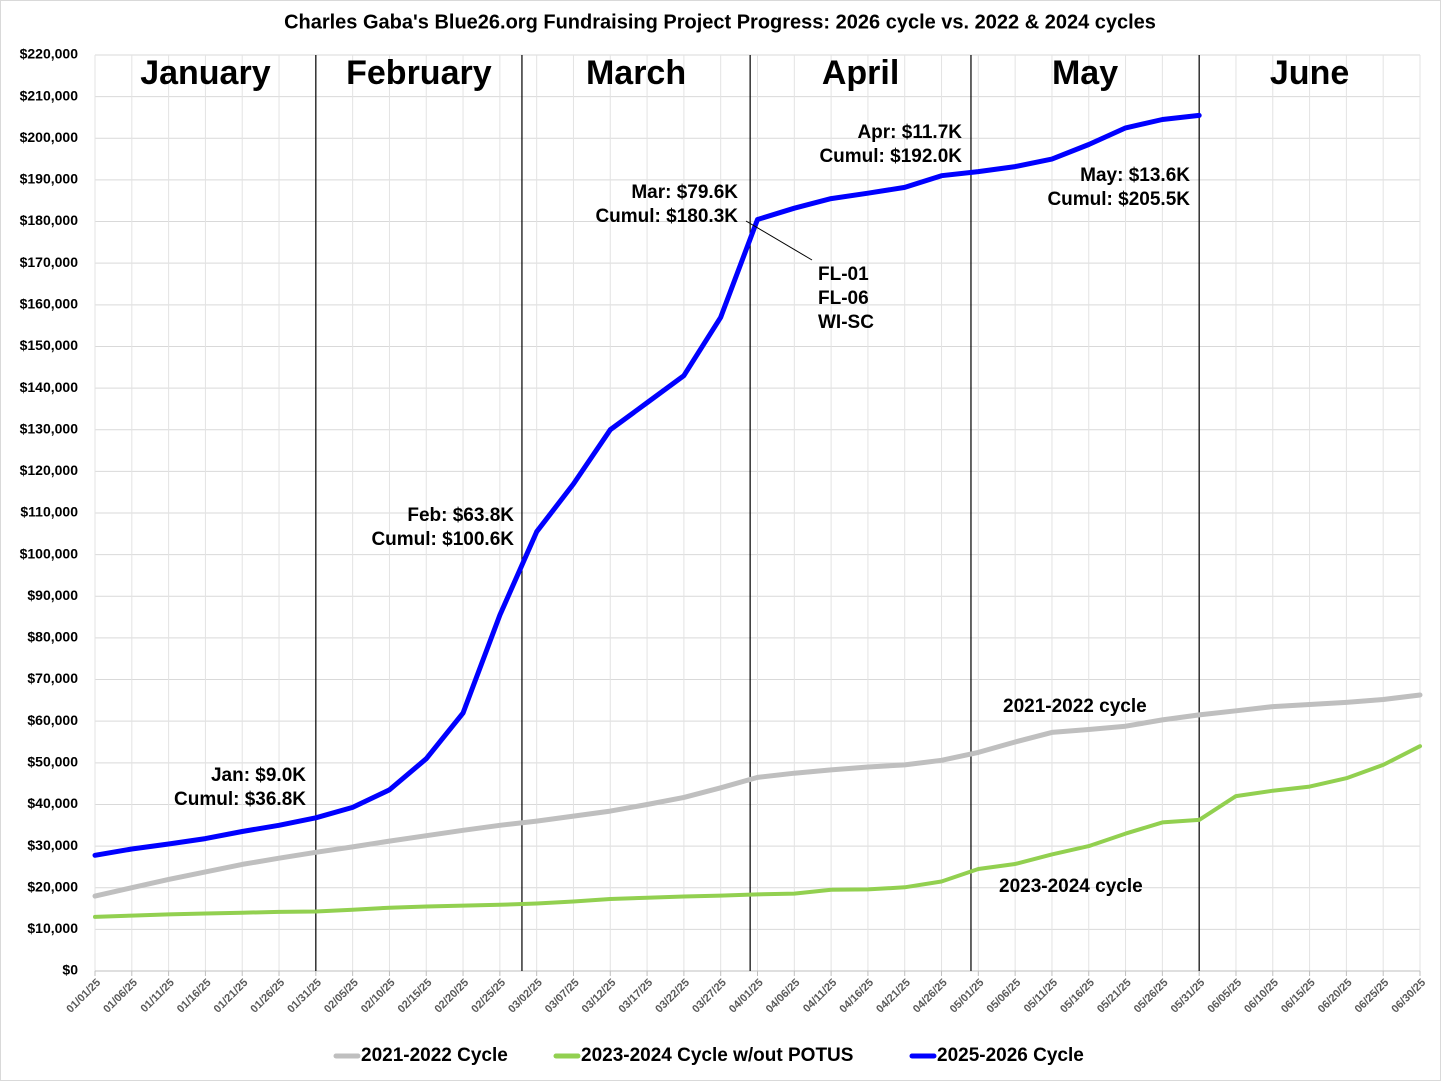 Image resolution: width=1441 pixels, height=1081 pixels. Describe the element at coordinates (49, 220) in the screenshot. I see `y-tick-label: $180,000` at that location.